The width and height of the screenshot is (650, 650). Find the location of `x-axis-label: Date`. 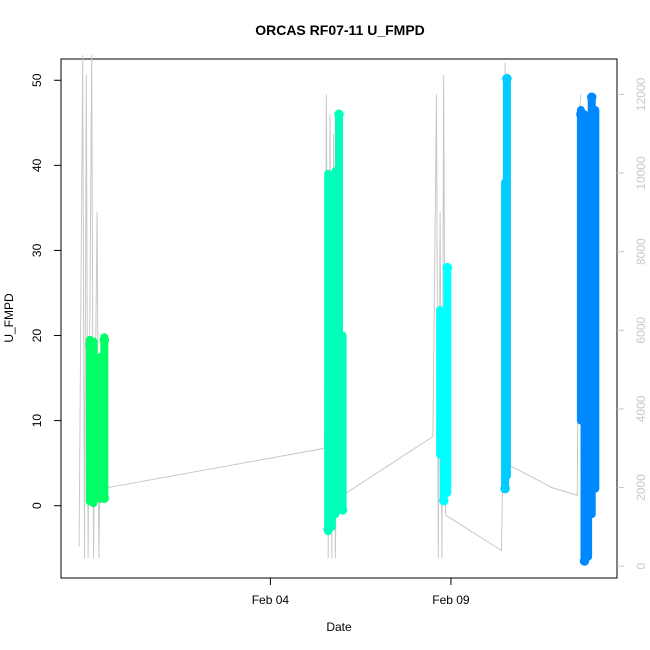

x-axis-label: Date is located at coordinates (339, 627).